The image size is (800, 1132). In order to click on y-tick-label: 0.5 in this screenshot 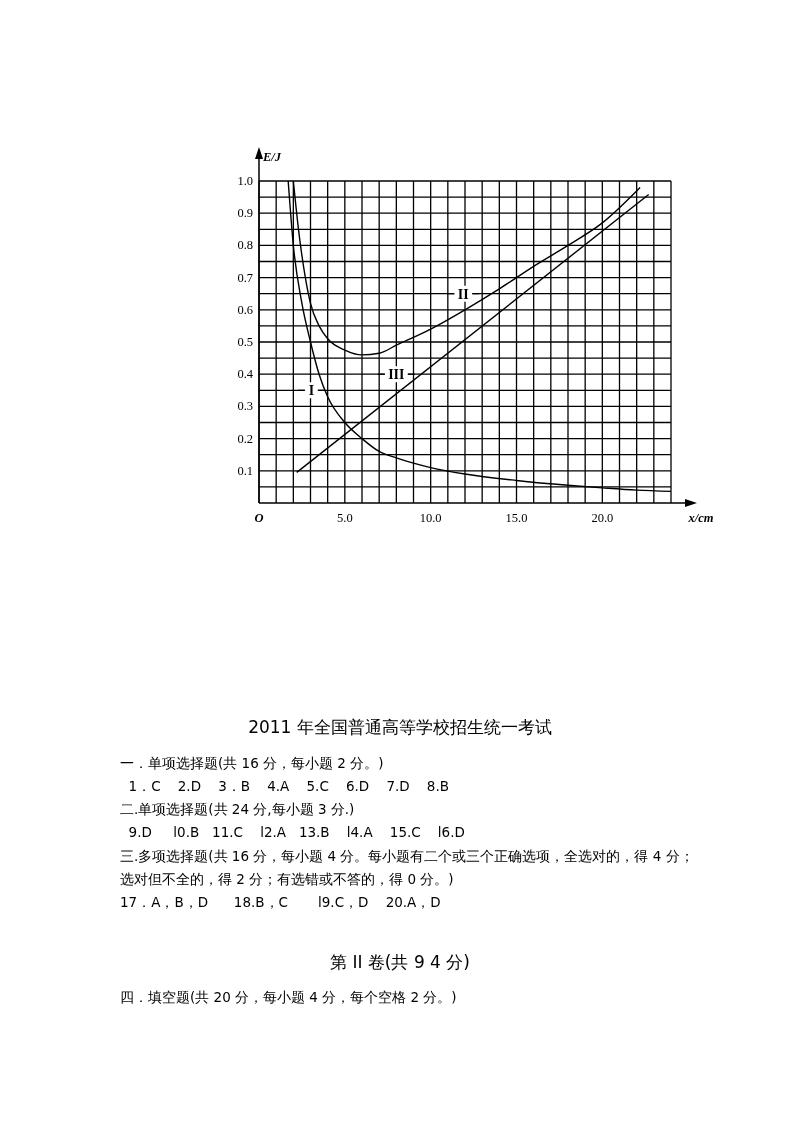, I will do `click(245, 342)`.